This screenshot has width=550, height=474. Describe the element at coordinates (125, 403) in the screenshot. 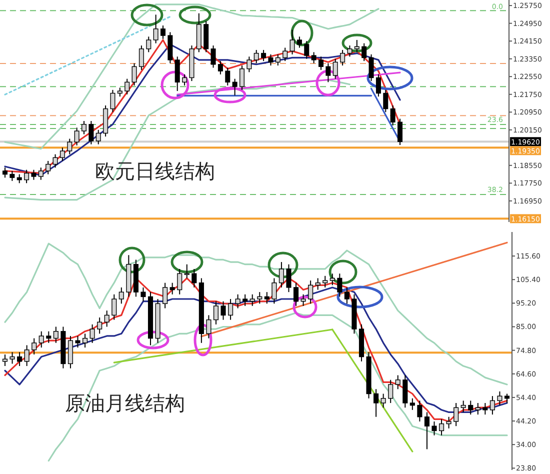

I see `annotation: 原油月线结构` at that location.